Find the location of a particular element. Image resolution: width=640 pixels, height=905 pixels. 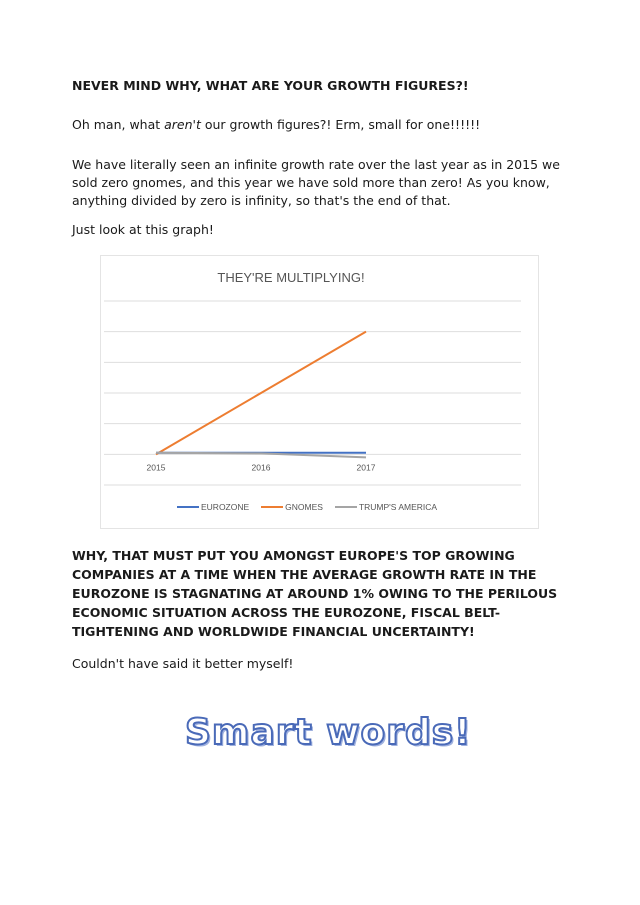

x-tick-label: 2015 is located at coordinates (156, 467).